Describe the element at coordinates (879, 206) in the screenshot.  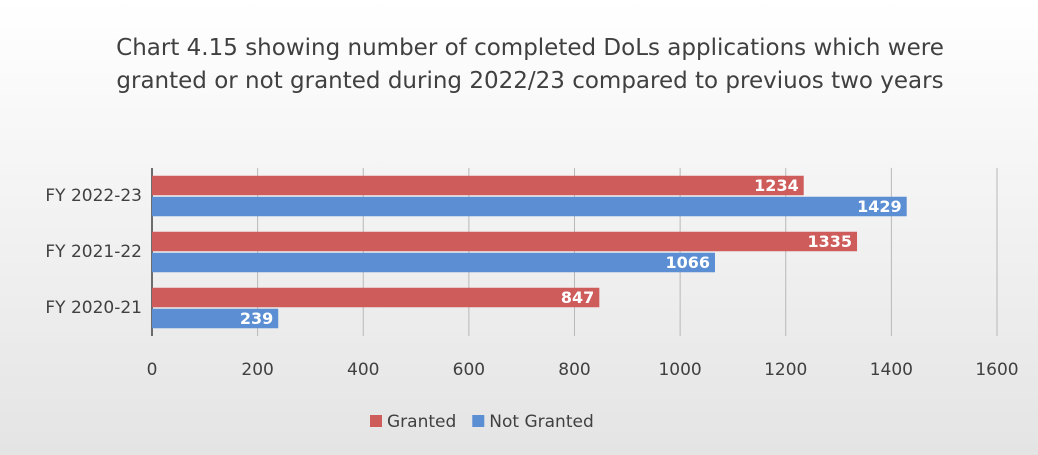
I see `value-label: 1429` at that location.